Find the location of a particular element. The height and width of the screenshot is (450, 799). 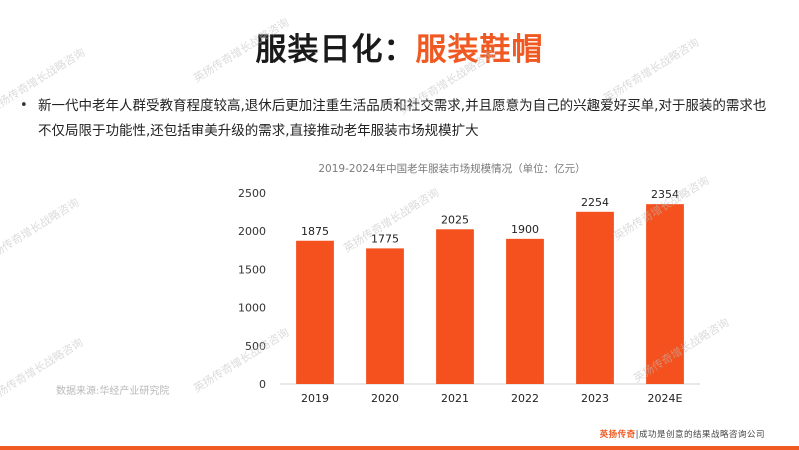

data-label: 1775 is located at coordinates (385, 238).